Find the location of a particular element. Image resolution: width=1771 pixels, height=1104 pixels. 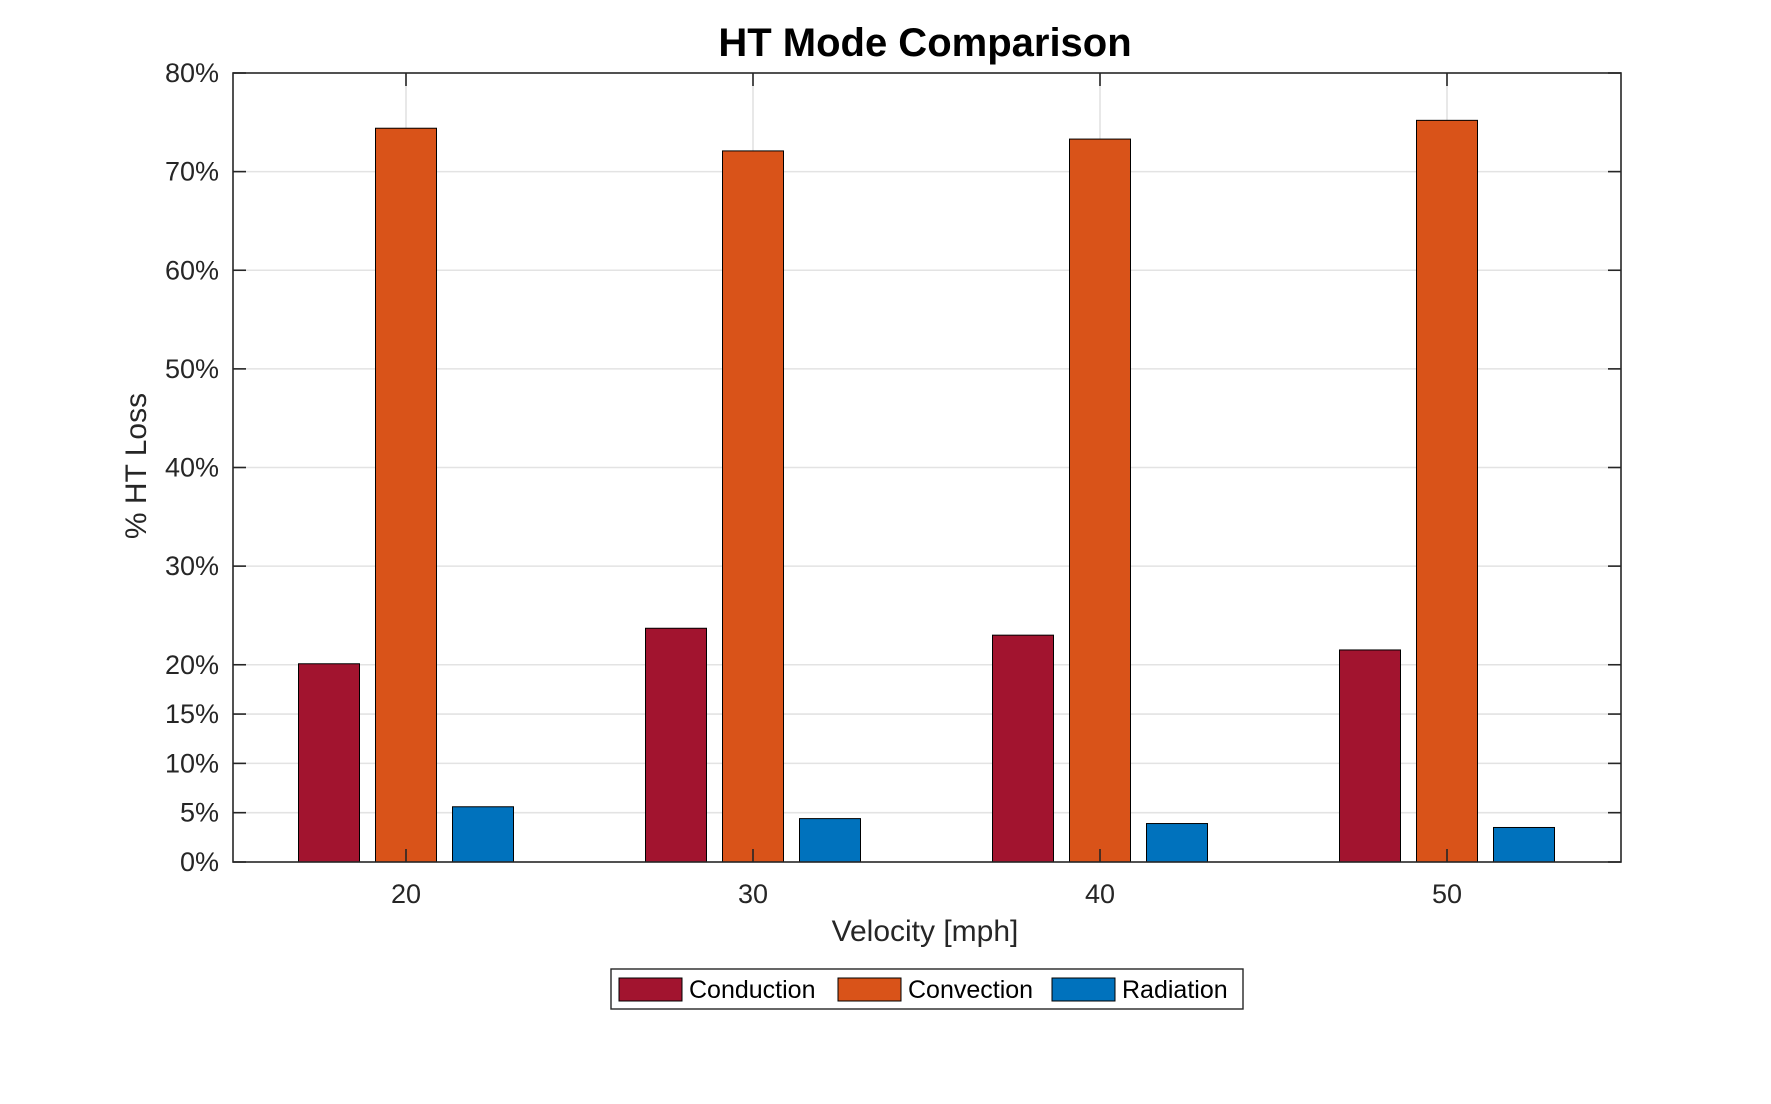

y-tick-label: 20% is located at coordinates (192, 665).